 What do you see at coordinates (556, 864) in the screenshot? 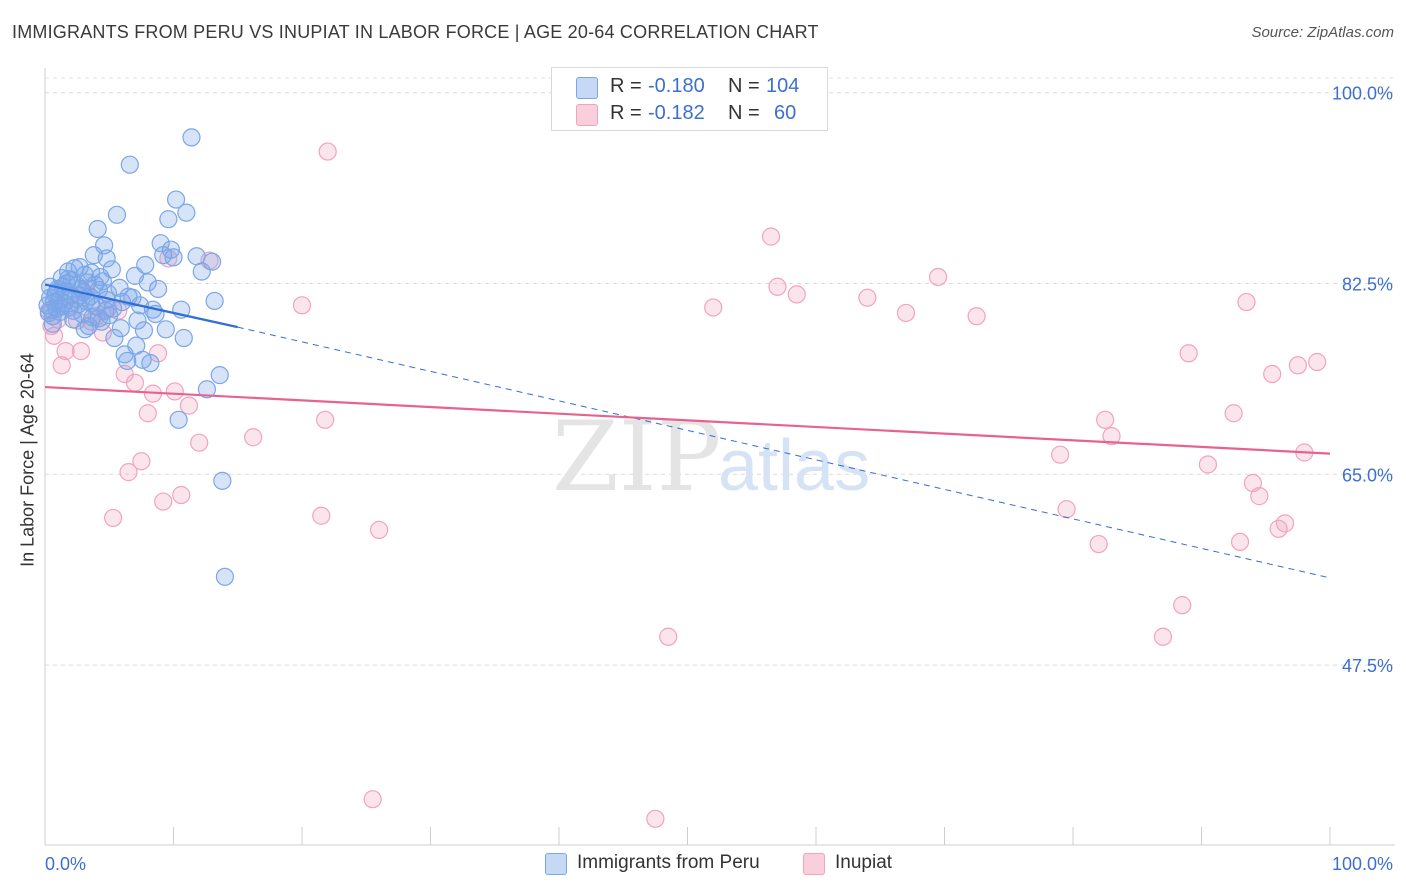
I see `bottom-legend-swatch-peru` at bounding box center [556, 864].